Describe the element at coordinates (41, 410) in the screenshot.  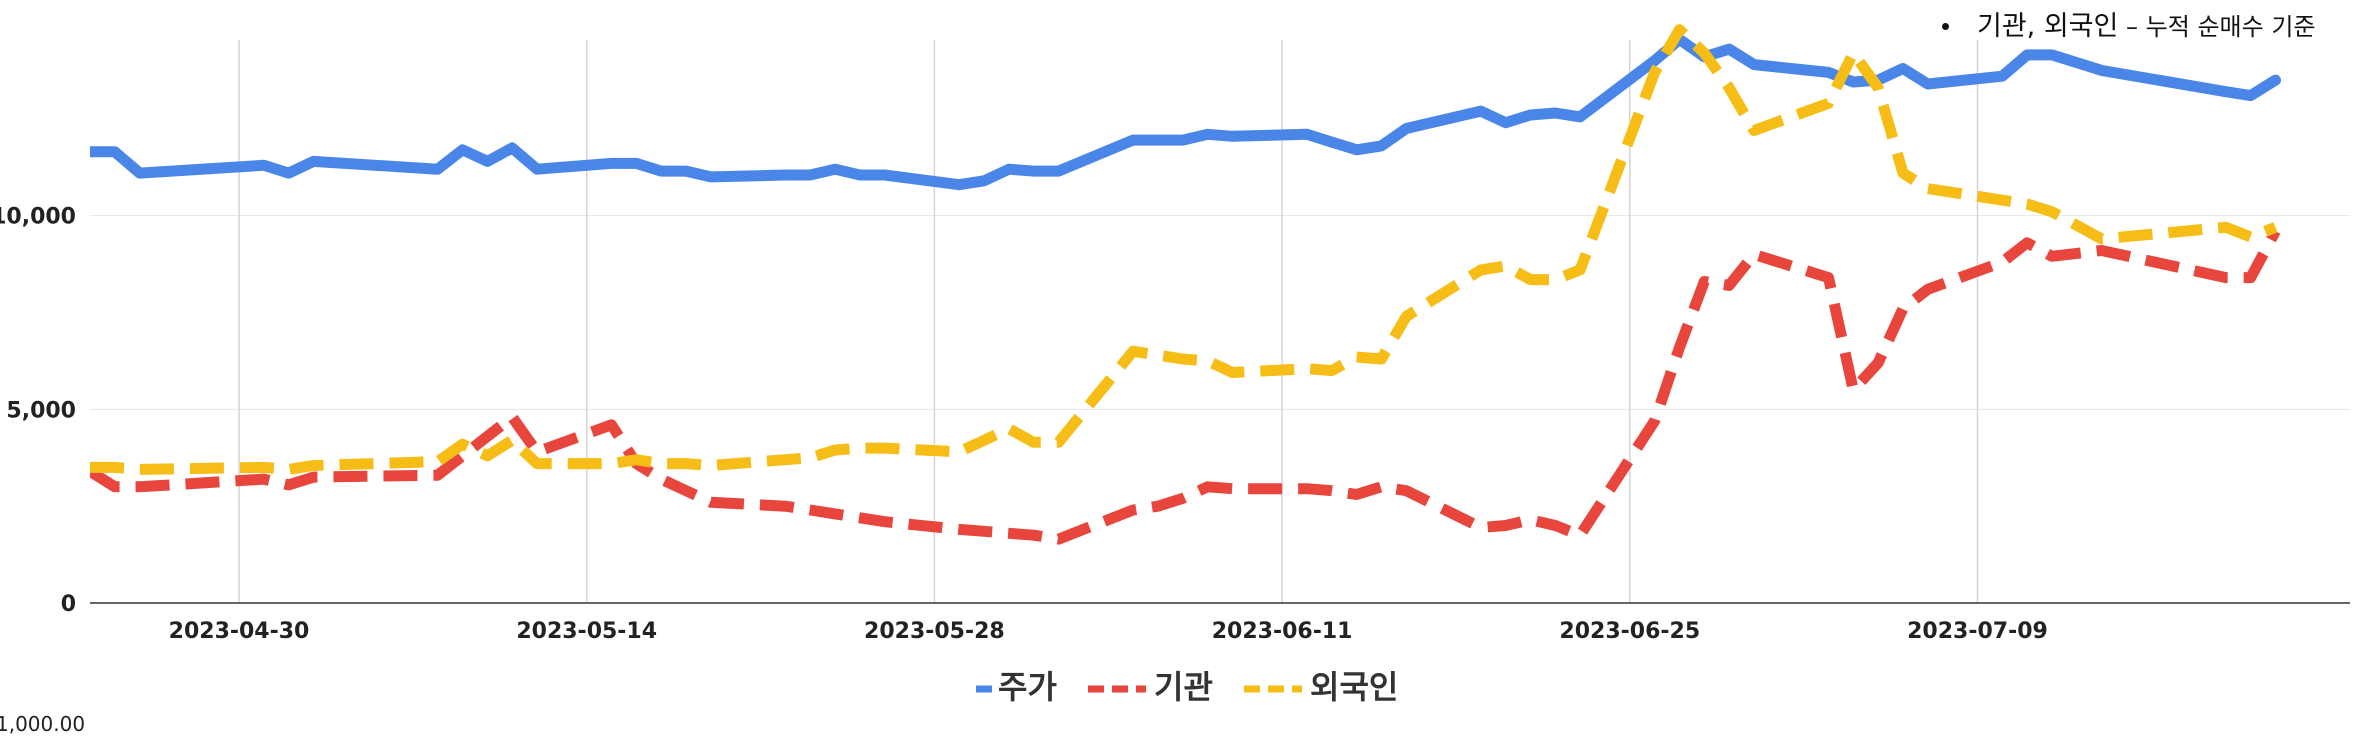
I see `y-tick-label: 5,000` at that location.